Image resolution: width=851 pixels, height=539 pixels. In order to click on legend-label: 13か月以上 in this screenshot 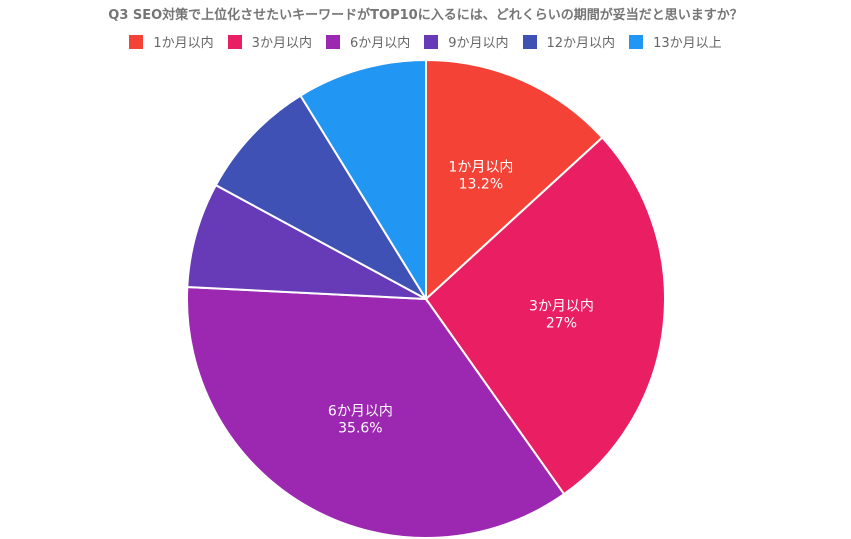, I will do `click(687, 43)`.